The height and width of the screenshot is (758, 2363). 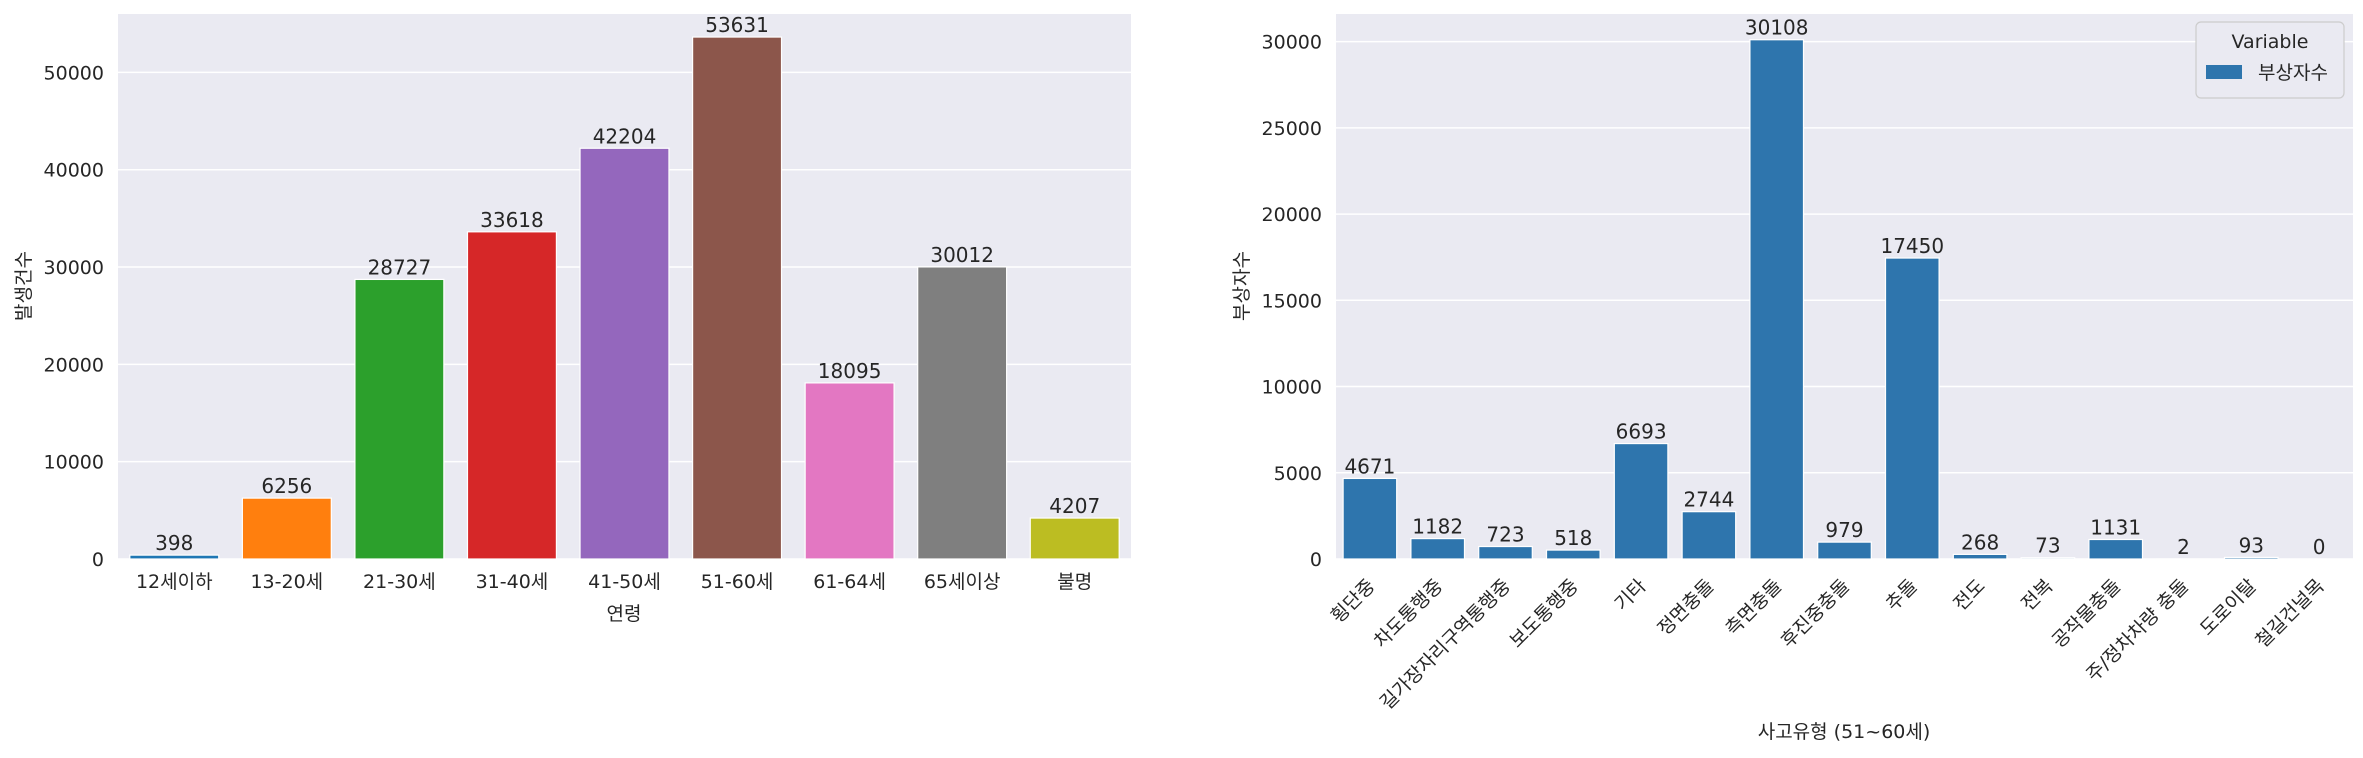 What do you see at coordinates (1505, 535) in the screenshot?
I see `bar-value-label: 723` at bounding box center [1505, 535].